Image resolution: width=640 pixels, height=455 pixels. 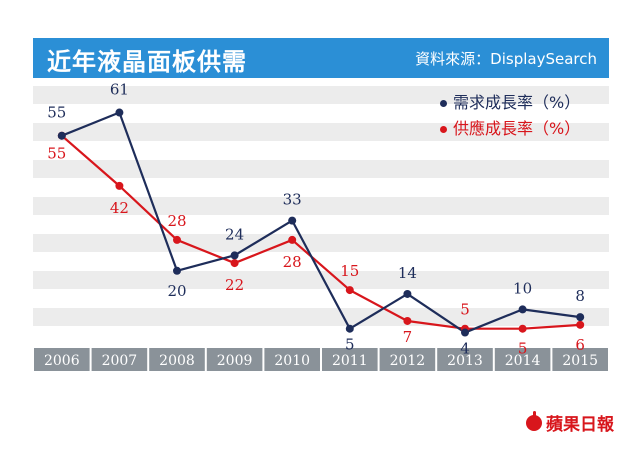 What do you see at coordinates (522, 288) in the screenshot?
I see `data-label-demand: 10` at bounding box center [522, 288].